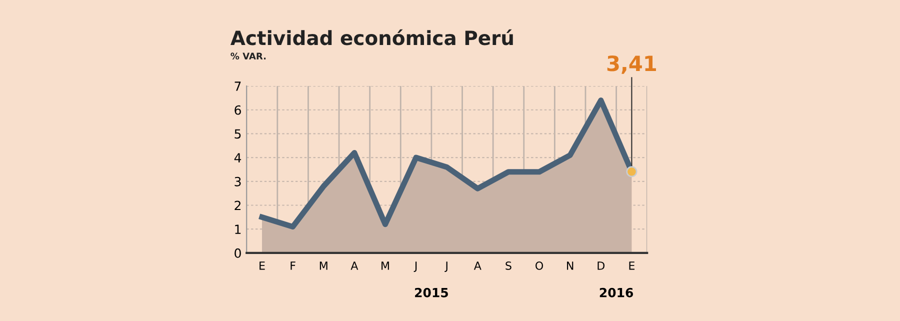 This screenshot has width=900, height=321. What do you see at coordinates (238, 229) in the screenshot?
I see `y-tick-label: 1` at bounding box center [238, 229].